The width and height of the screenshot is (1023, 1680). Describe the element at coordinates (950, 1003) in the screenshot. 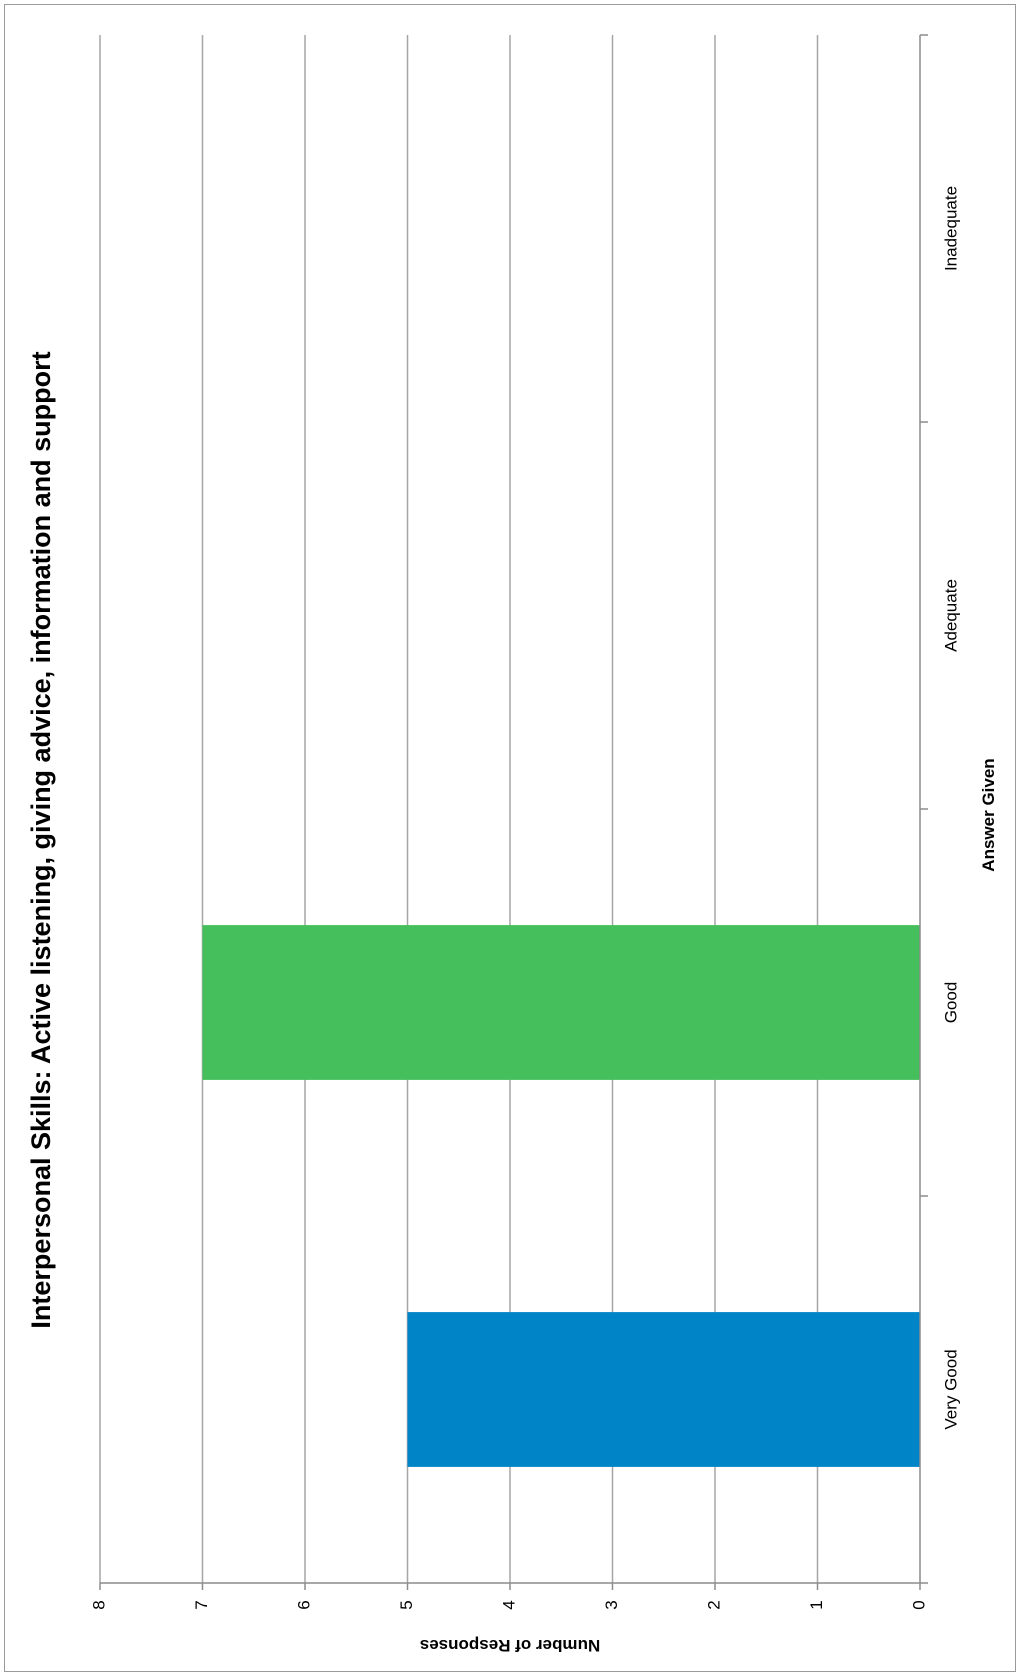

I see `category-label: Good` at that location.